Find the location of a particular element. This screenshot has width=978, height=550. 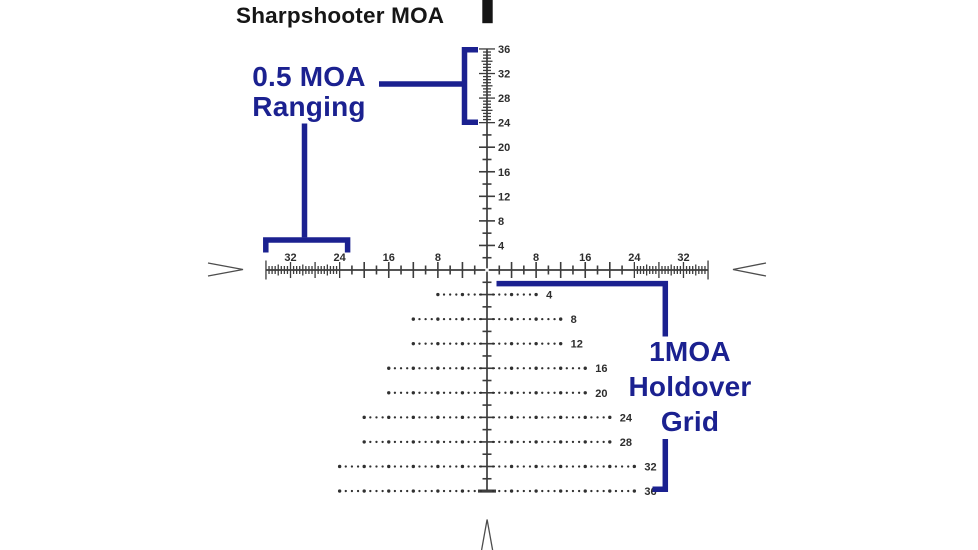

tick-label: 12 is located at coordinates (504, 197).